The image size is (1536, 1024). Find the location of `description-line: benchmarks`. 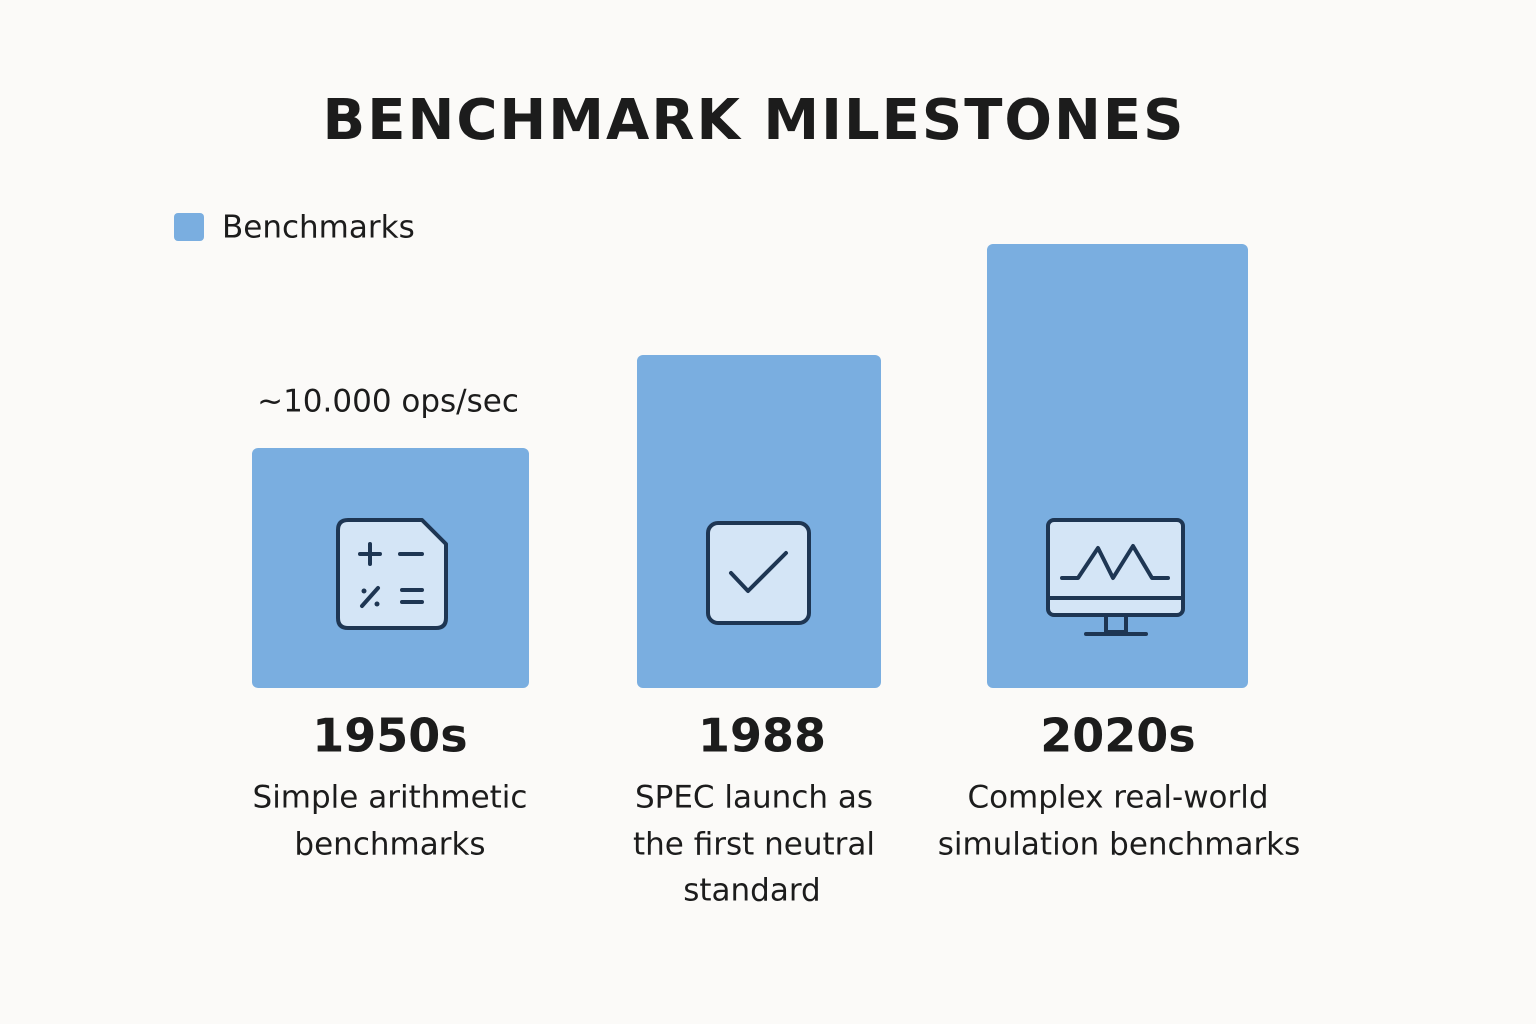

description-line: benchmarks is located at coordinates (389, 845).